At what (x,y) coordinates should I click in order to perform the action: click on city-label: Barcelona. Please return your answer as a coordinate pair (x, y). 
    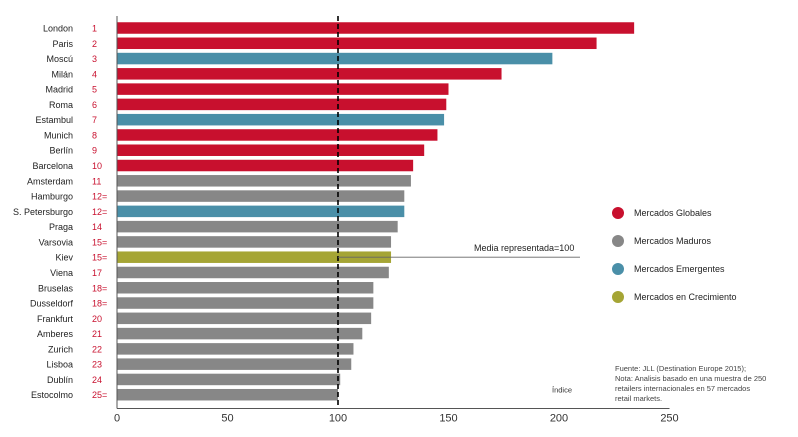
    Looking at the image, I should click on (52, 166).